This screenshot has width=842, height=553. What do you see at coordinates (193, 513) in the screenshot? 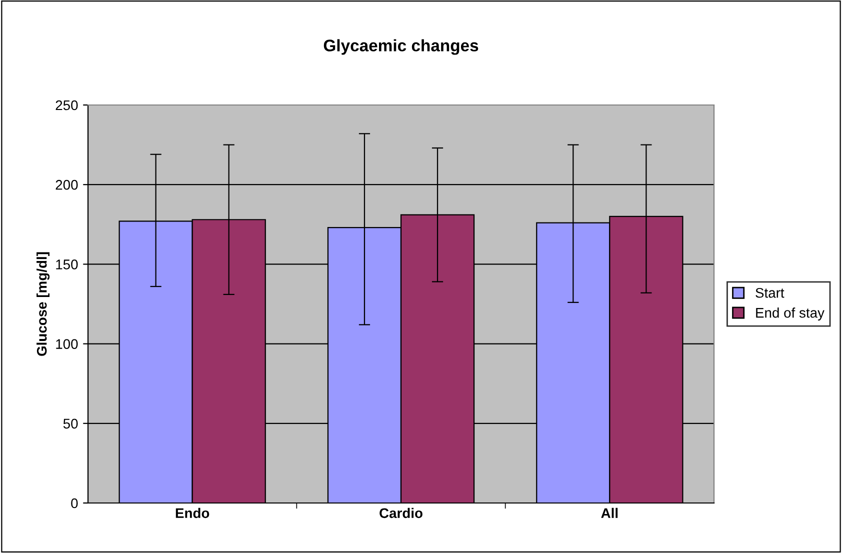
I see `x-tick-label: Endo` at bounding box center [193, 513].